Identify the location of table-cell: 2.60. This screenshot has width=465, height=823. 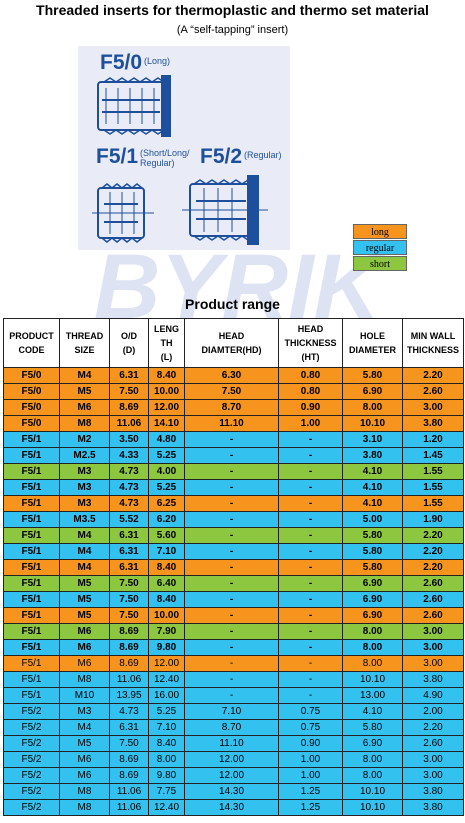
(433, 599).